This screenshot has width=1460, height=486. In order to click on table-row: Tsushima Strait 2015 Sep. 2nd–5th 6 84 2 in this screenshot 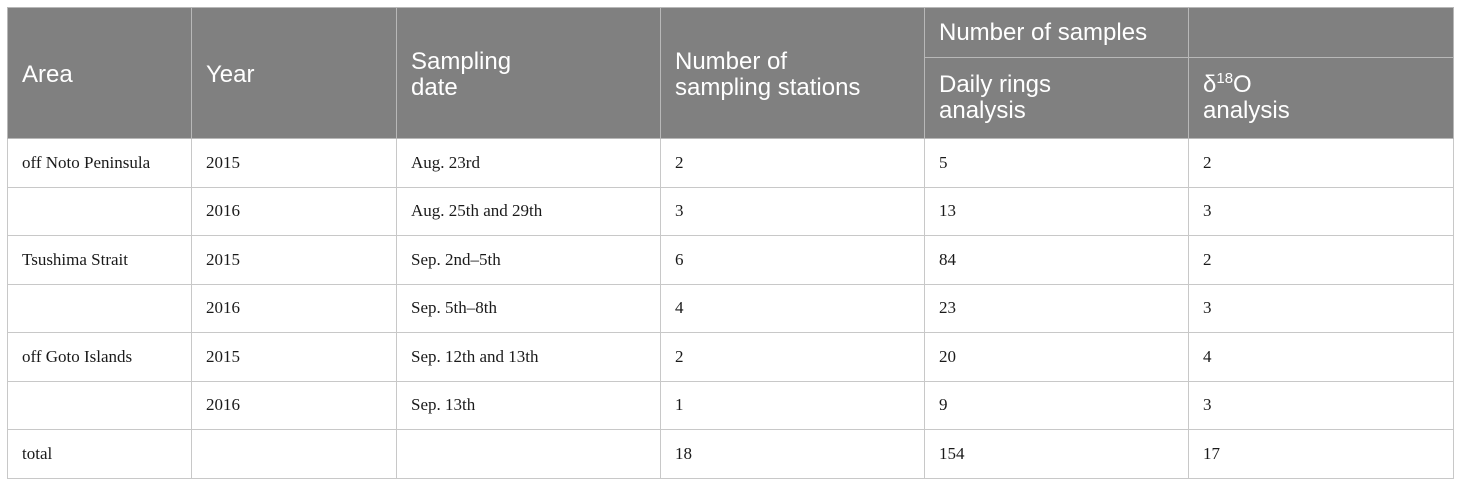, I will do `click(730, 260)`.